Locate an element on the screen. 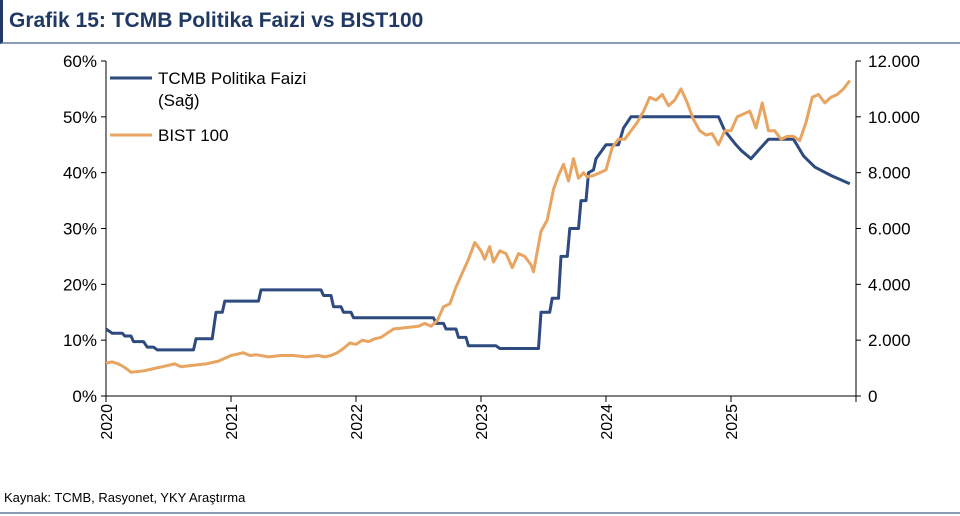 The image size is (960, 516). x-tick-label: 2021 is located at coordinates (232, 422).